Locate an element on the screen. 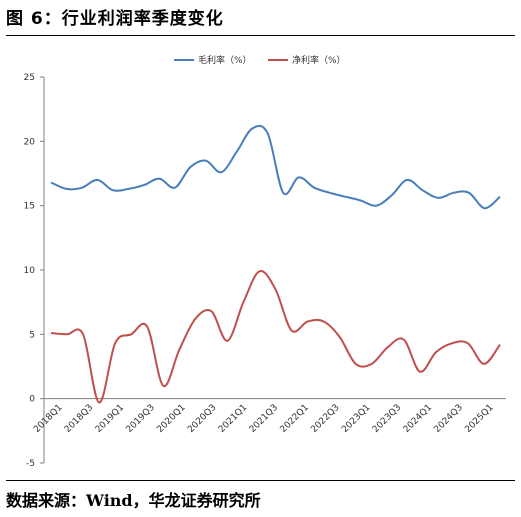 The image size is (521, 517). y-tick-label: 25 is located at coordinates (29, 78).